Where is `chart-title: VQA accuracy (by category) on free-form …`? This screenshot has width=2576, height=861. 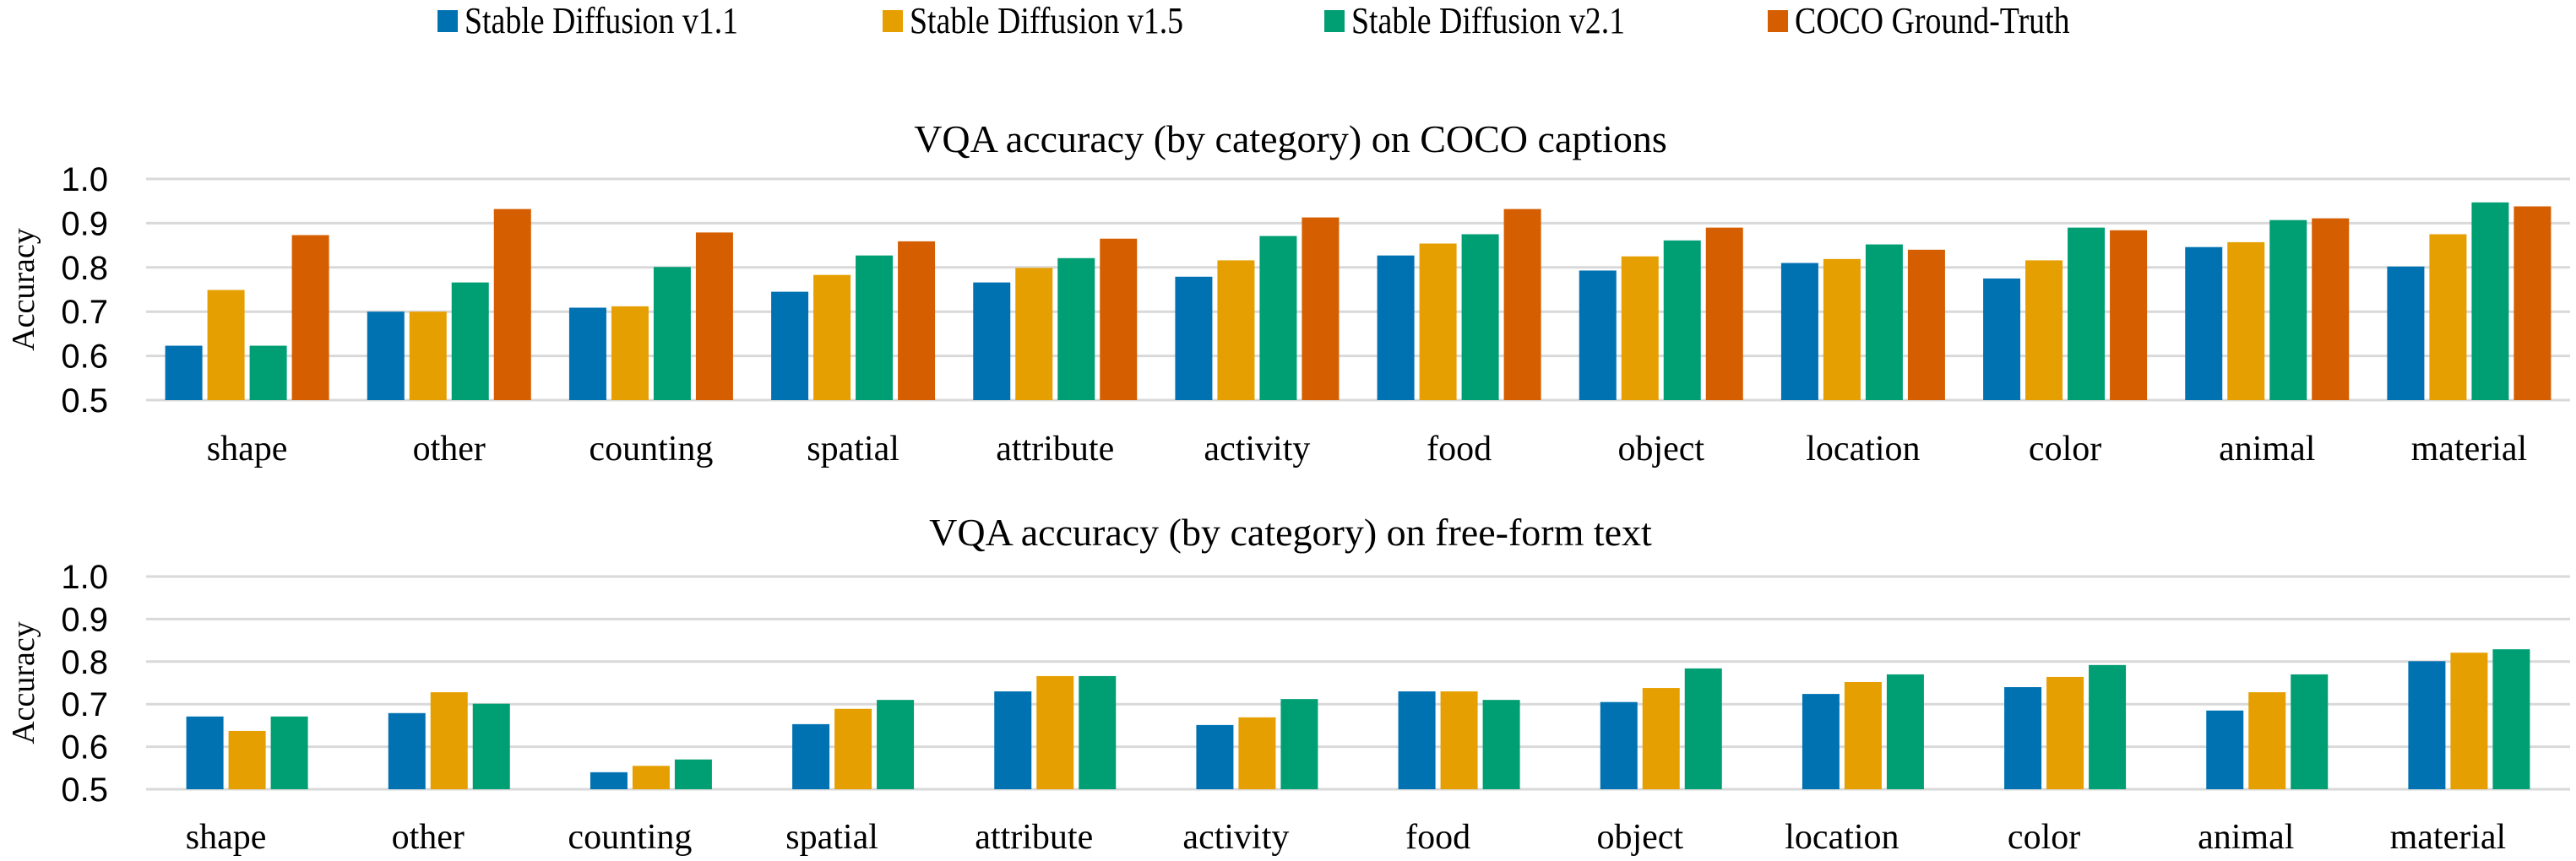
chart-title: VQA accuracy (by category) on free-form … is located at coordinates (1290, 532).